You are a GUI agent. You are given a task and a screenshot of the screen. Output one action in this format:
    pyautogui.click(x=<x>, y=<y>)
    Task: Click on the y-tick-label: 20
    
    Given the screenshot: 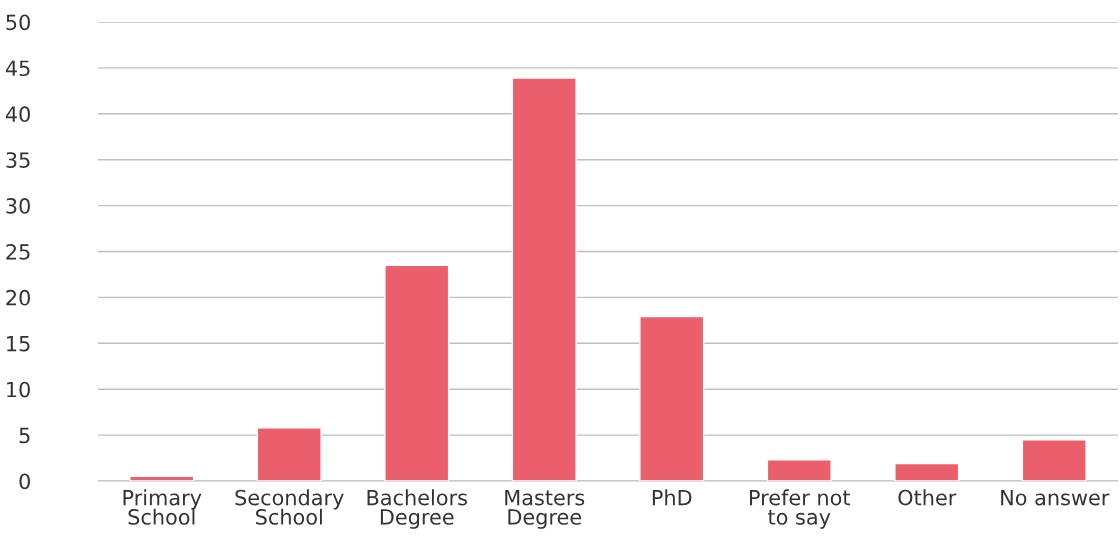 What is the action you would take?
    pyautogui.click(x=18, y=297)
    